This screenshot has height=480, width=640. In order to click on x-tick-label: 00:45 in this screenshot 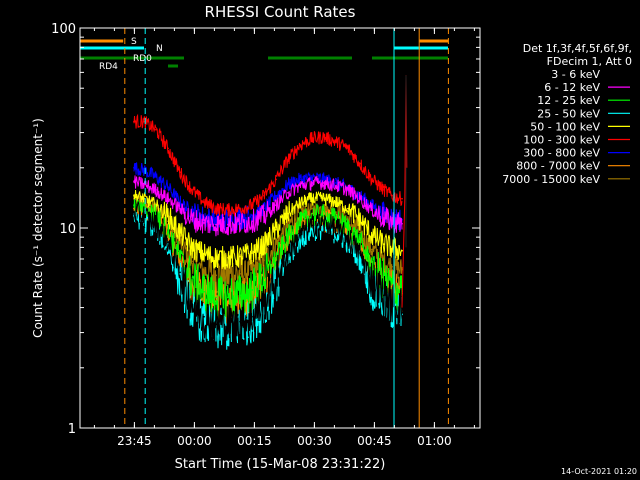, I will do `click(374, 441)`.